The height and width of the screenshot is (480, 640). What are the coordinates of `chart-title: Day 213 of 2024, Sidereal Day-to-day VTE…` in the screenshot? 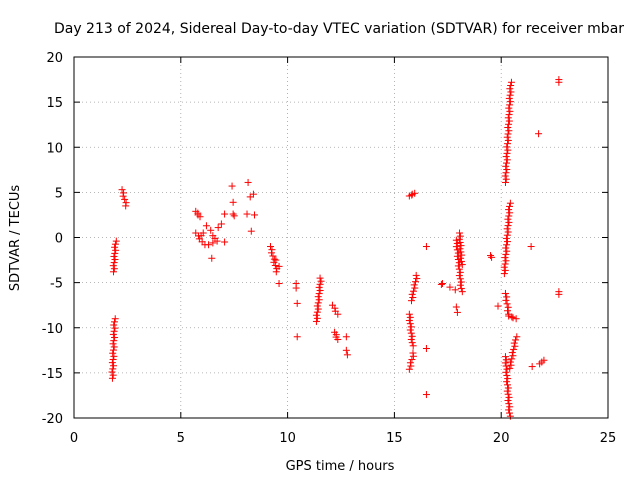 It's located at (339, 29).